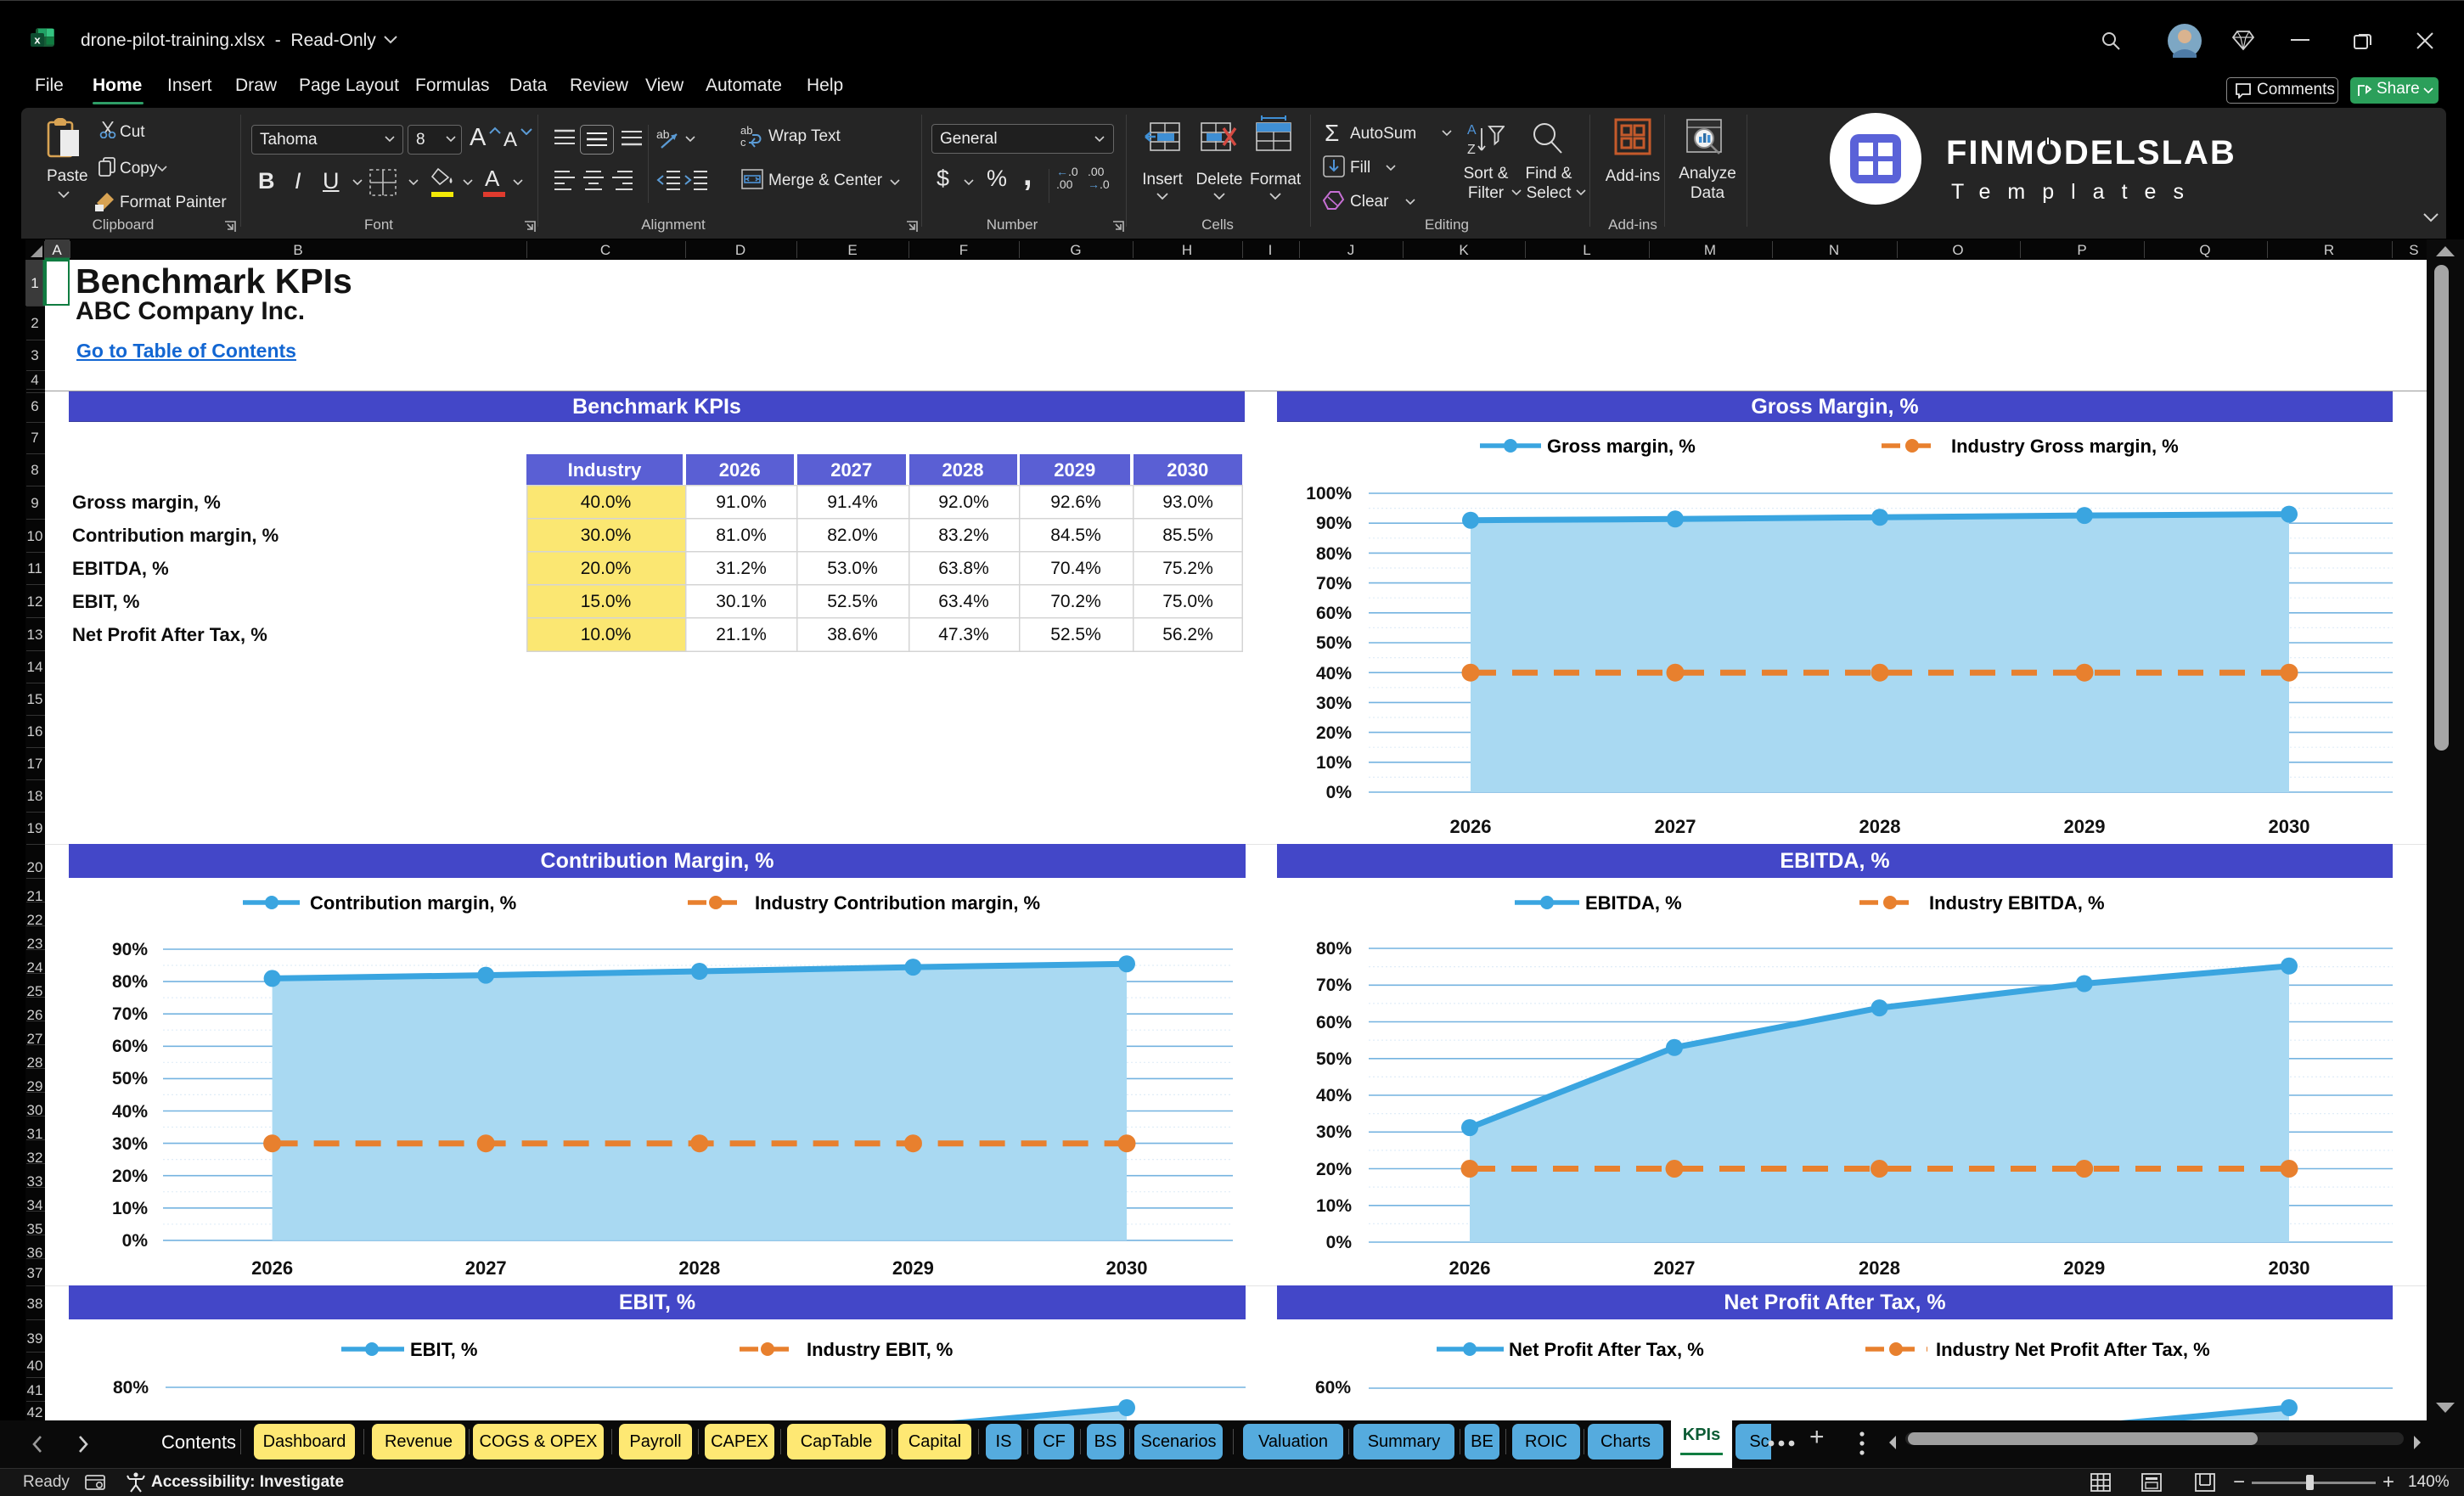 Image resolution: width=2464 pixels, height=1496 pixels. Describe the element at coordinates (35, 1015) in the screenshot. I see `svg-text: 26` at that location.